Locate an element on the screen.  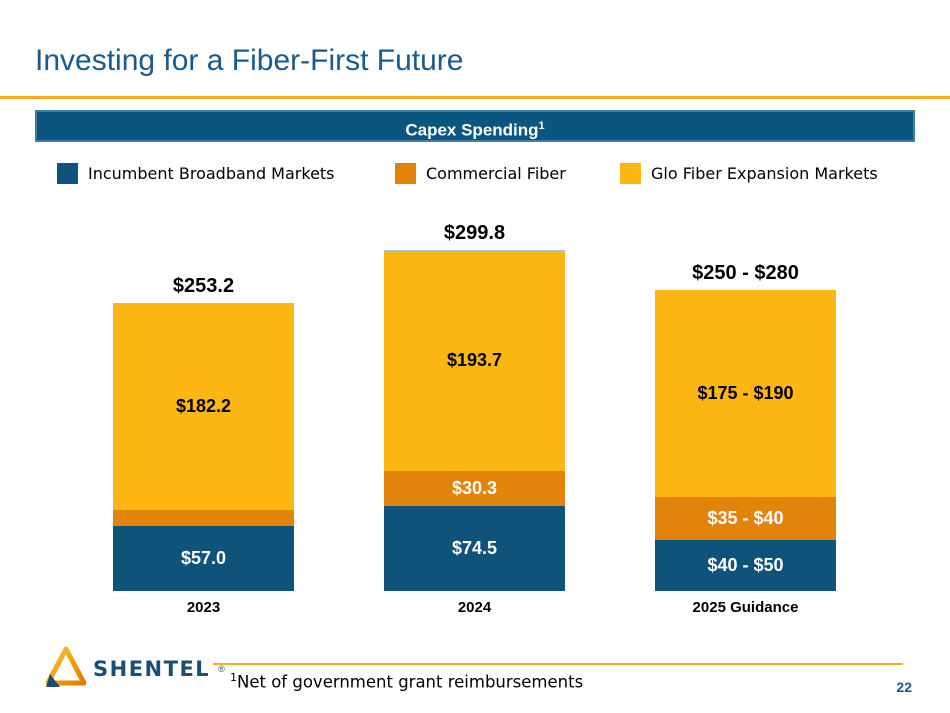
plot-top-axis-line is located at coordinates (474, 251).